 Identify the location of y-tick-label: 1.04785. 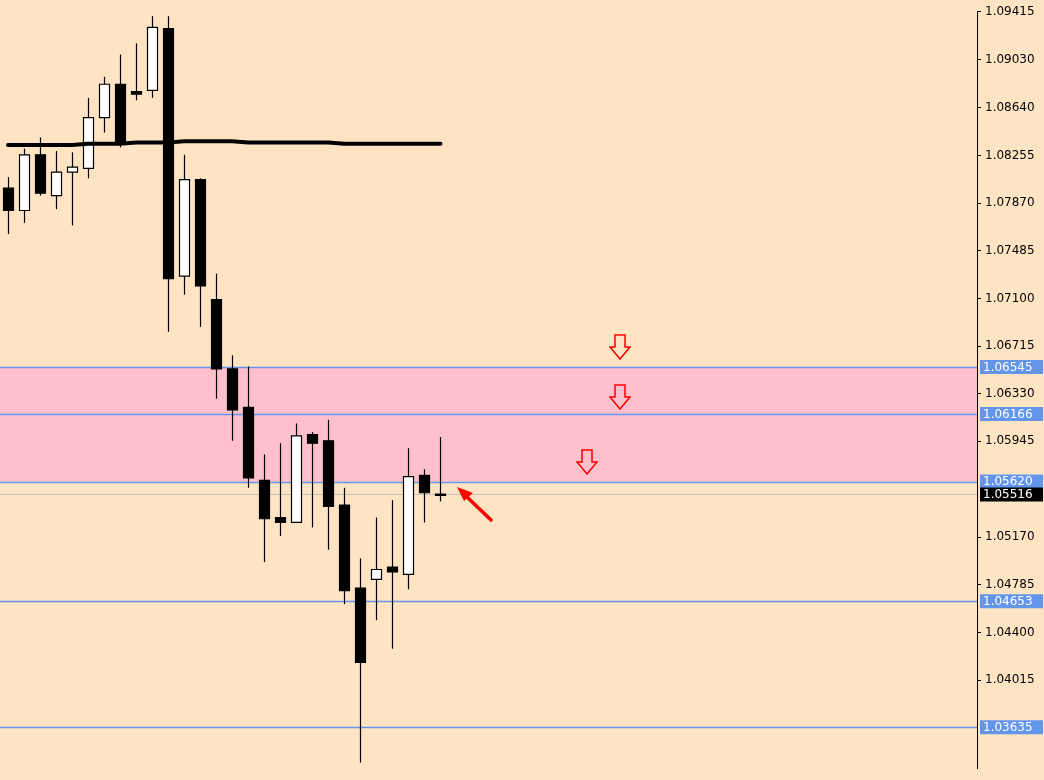
(1010, 584).